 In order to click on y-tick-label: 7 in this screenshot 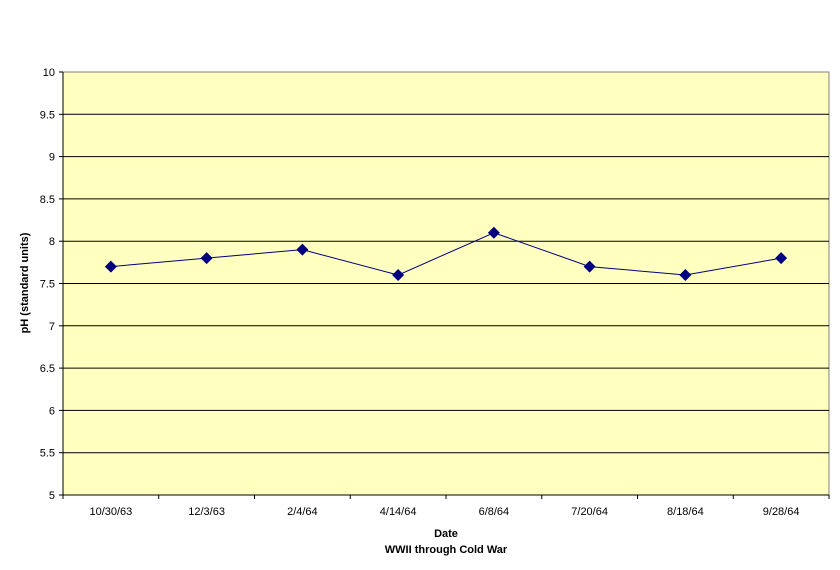, I will do `click(52, 327)`.